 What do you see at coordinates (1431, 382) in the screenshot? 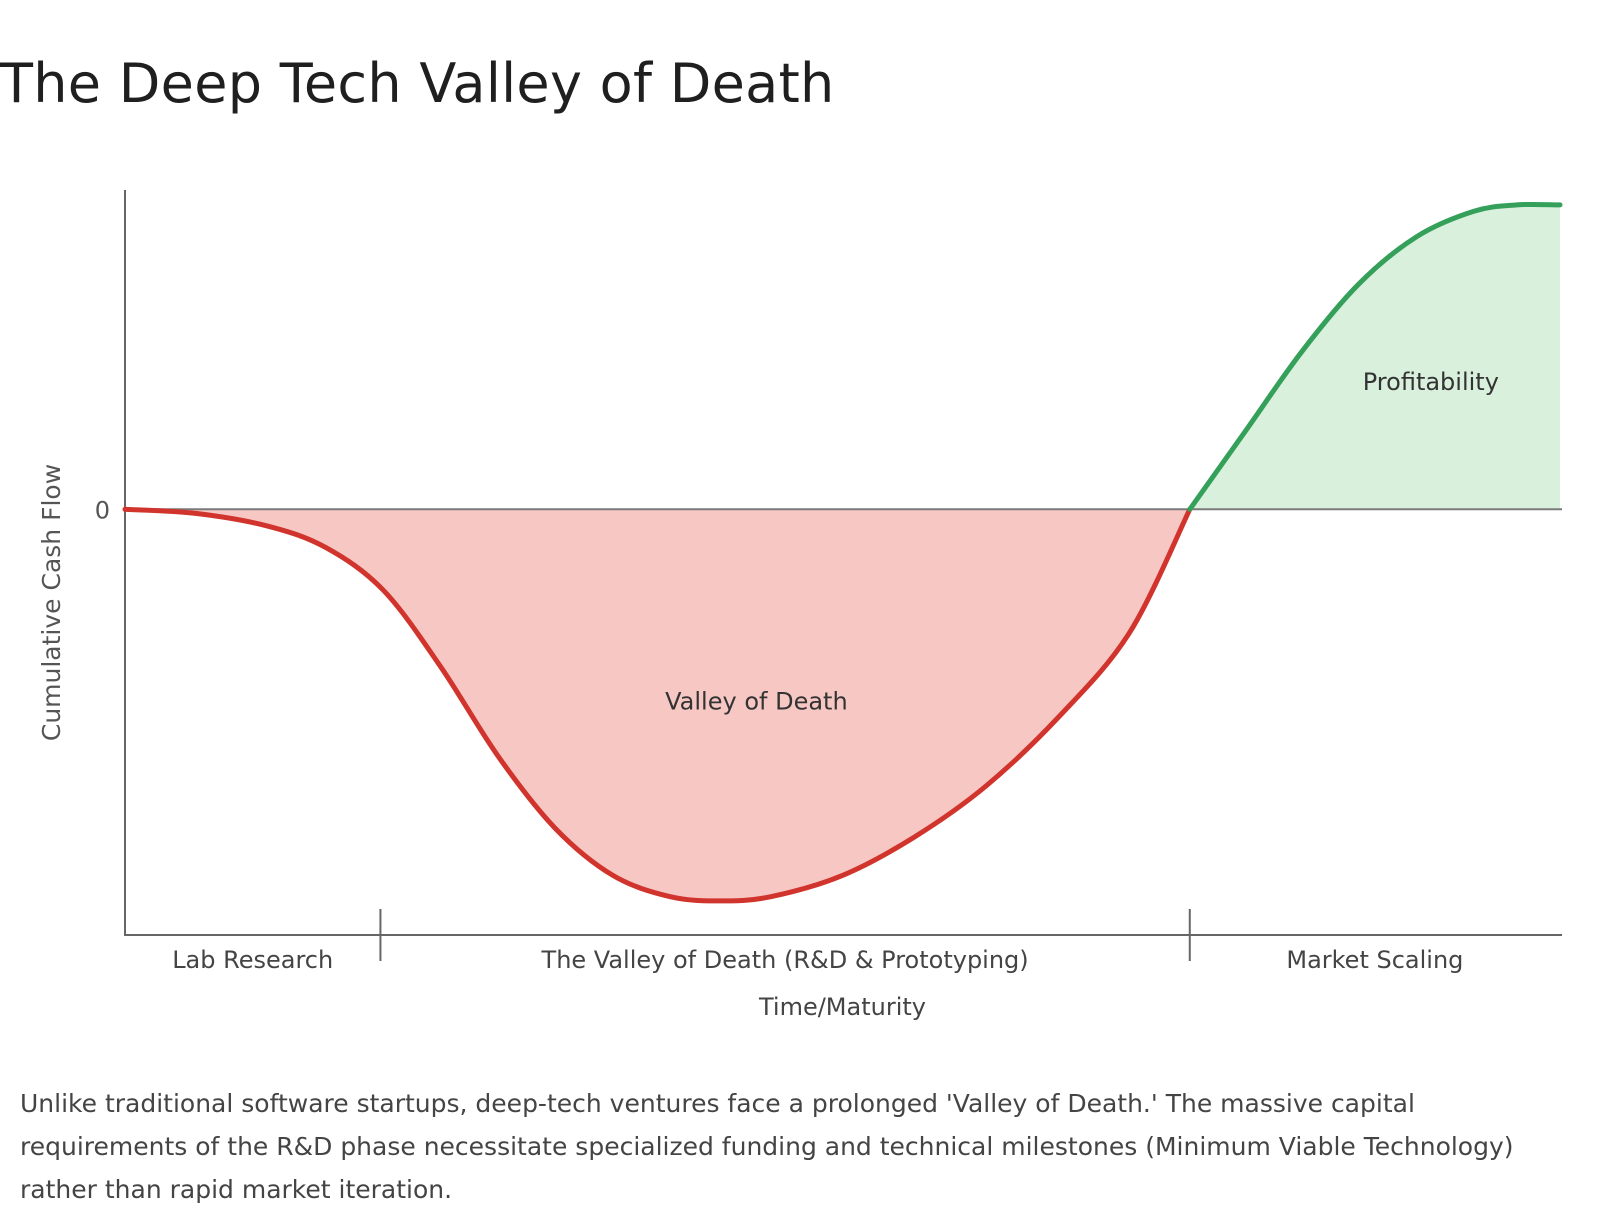
I see `profitability-annotation: Profitability` at bounding box center [1431, 382].